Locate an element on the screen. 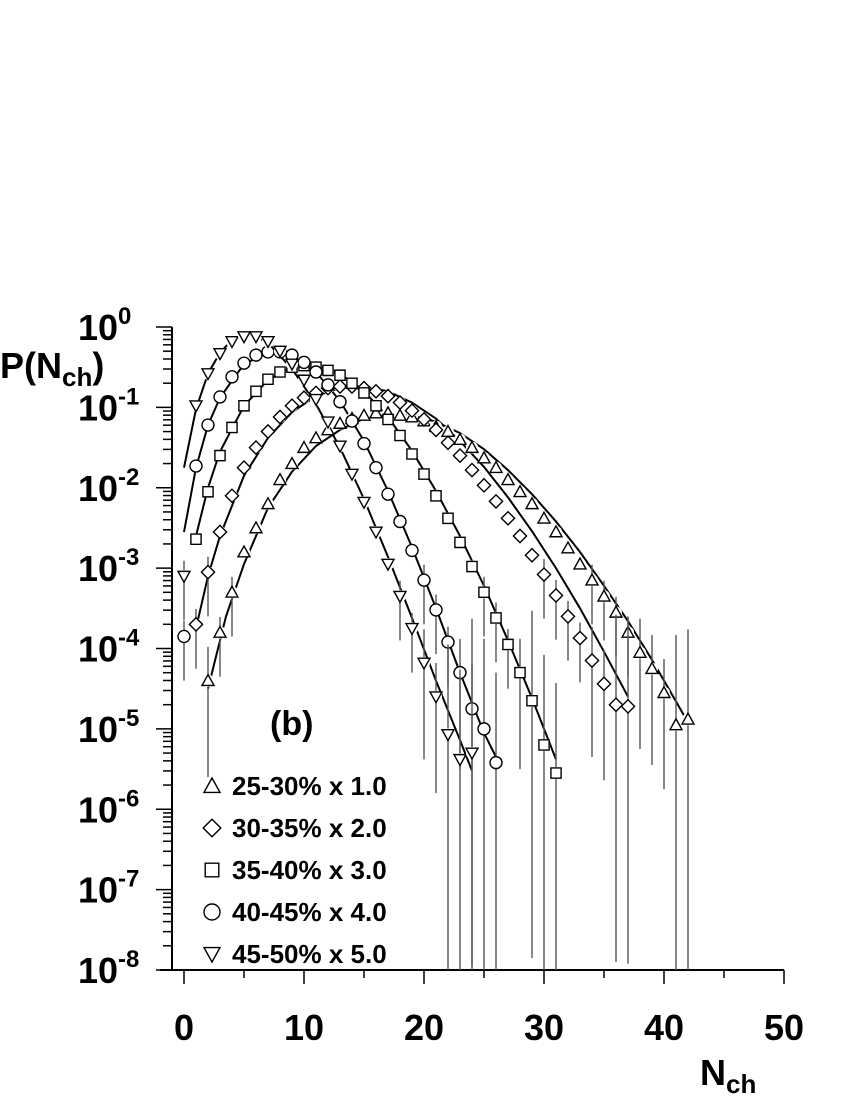 This screenshot has width=850, height=1100. y-tick-label: 10⁻⁵ is located at coordinates (108, 727).